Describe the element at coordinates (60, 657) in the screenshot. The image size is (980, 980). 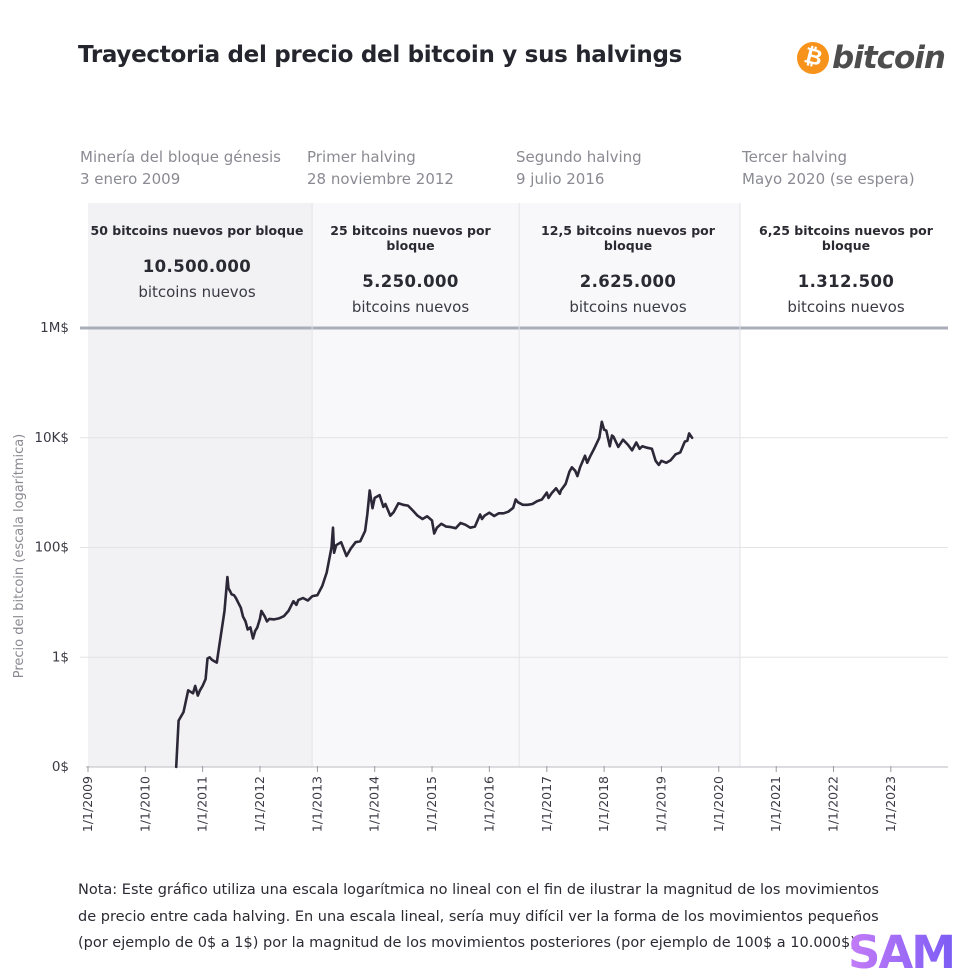
I see `y-tick-label: 1$` at that location.